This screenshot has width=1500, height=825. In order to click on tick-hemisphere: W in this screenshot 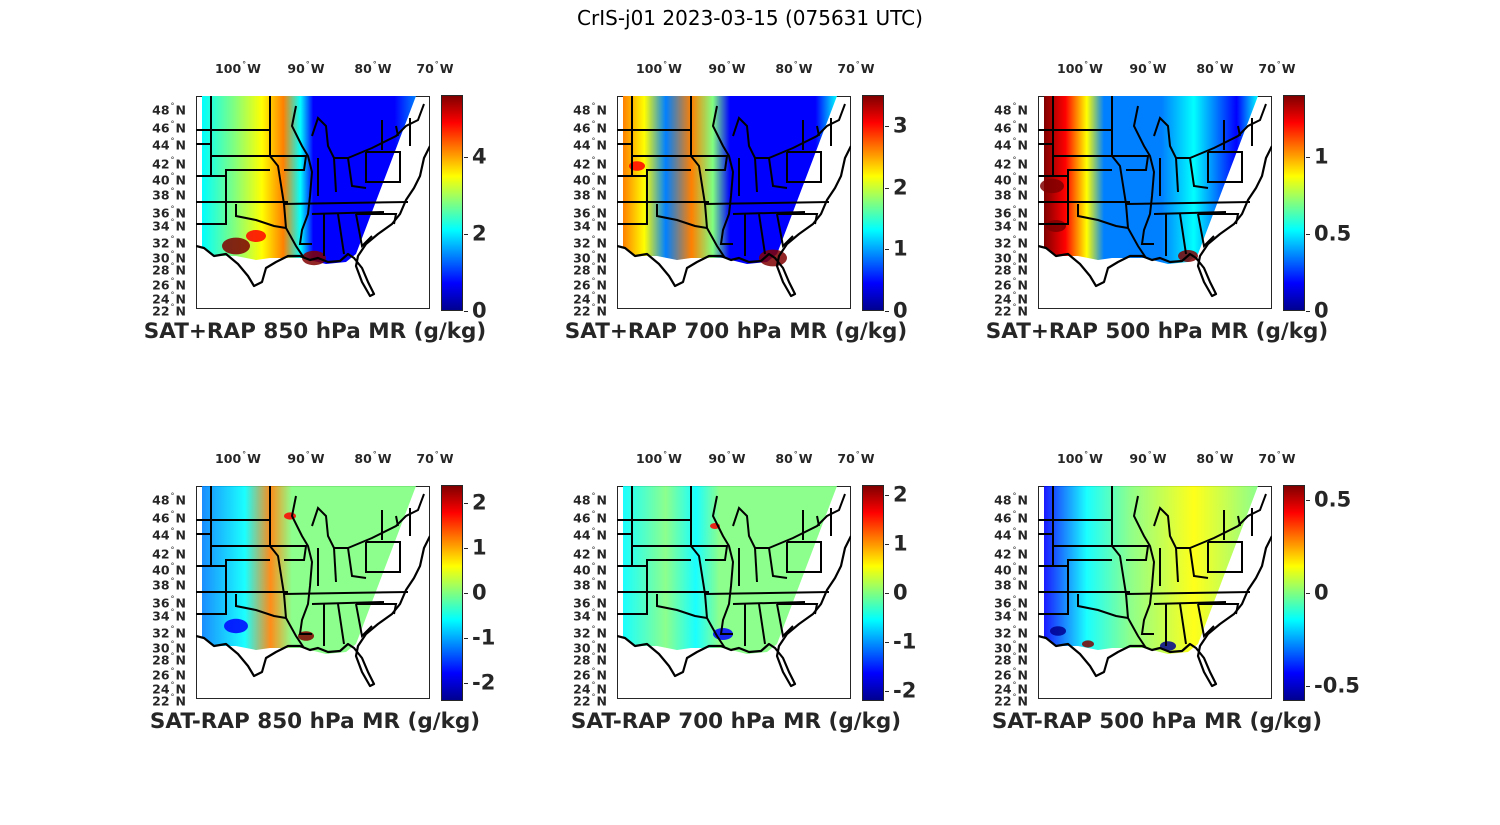, I will do `click(738, 458)`.